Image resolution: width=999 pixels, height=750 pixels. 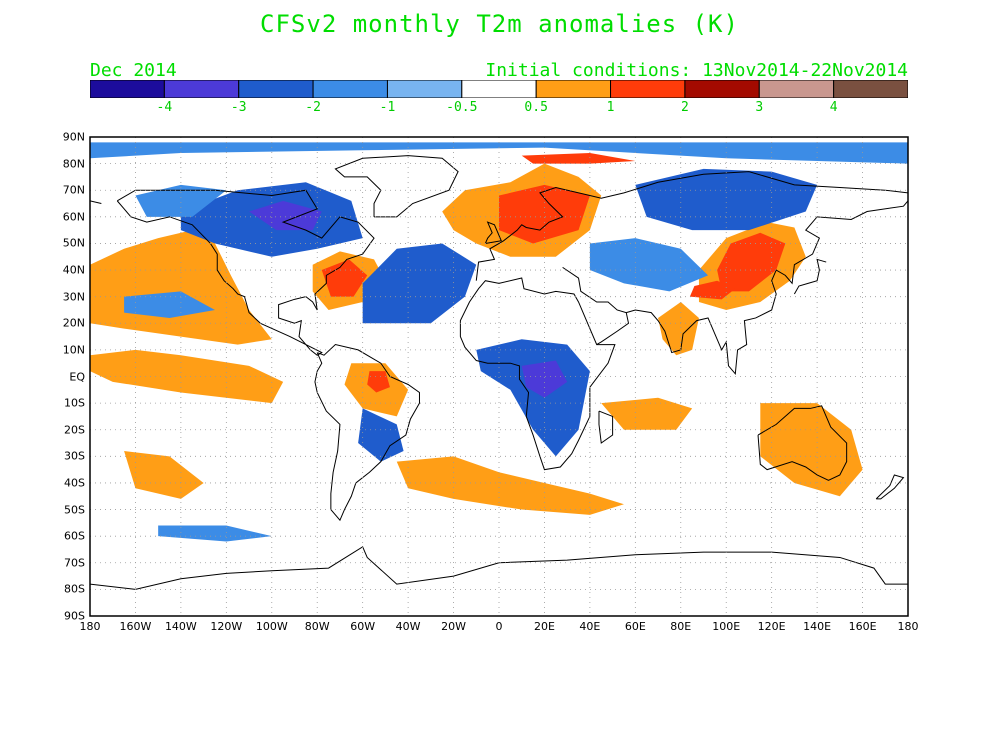 I want to click on colorbar-tick-label: 4, so click(x=833, y=107).